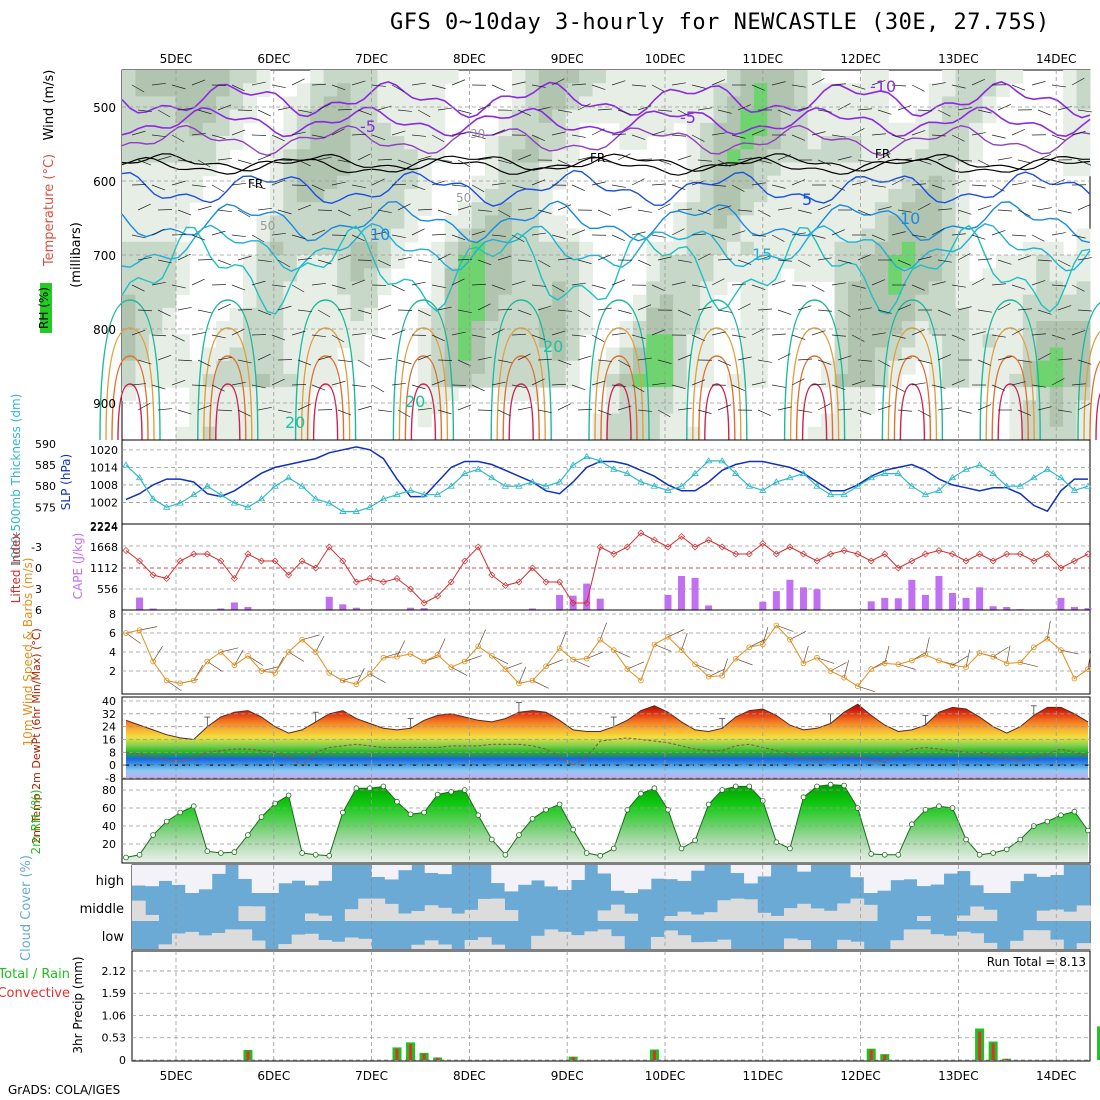  I want to click on isotherm-lobe, so click(521, 412).